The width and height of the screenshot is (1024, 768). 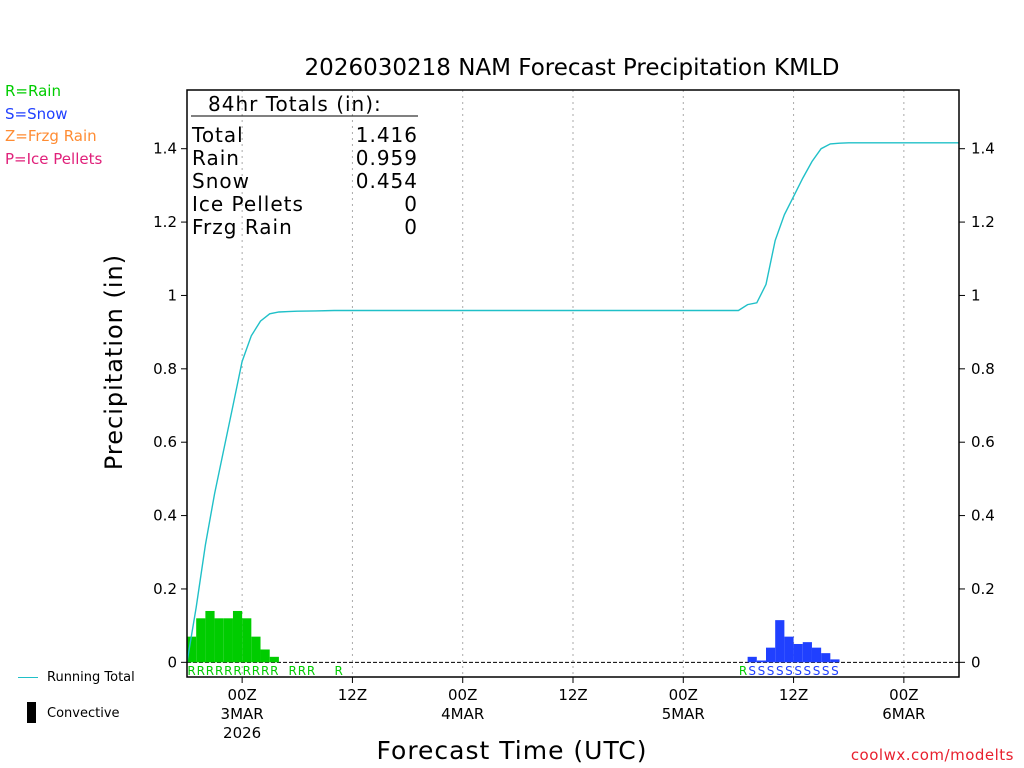 I want to click on totals-row-value: 0.959, so click(x=387, y=158).